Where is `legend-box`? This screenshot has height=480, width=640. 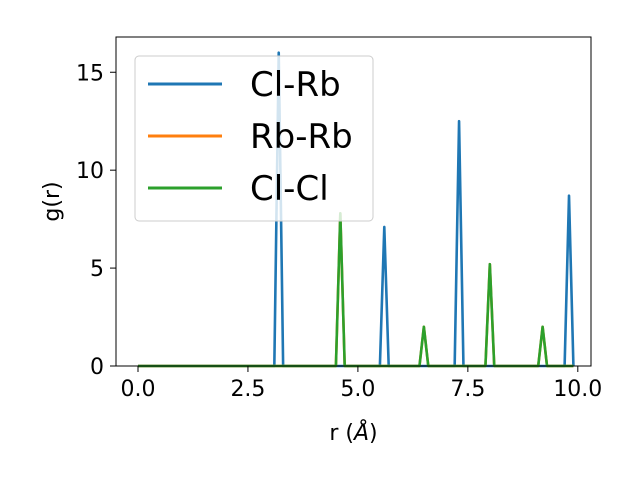
legend-box is located at coordinates (254, 138).